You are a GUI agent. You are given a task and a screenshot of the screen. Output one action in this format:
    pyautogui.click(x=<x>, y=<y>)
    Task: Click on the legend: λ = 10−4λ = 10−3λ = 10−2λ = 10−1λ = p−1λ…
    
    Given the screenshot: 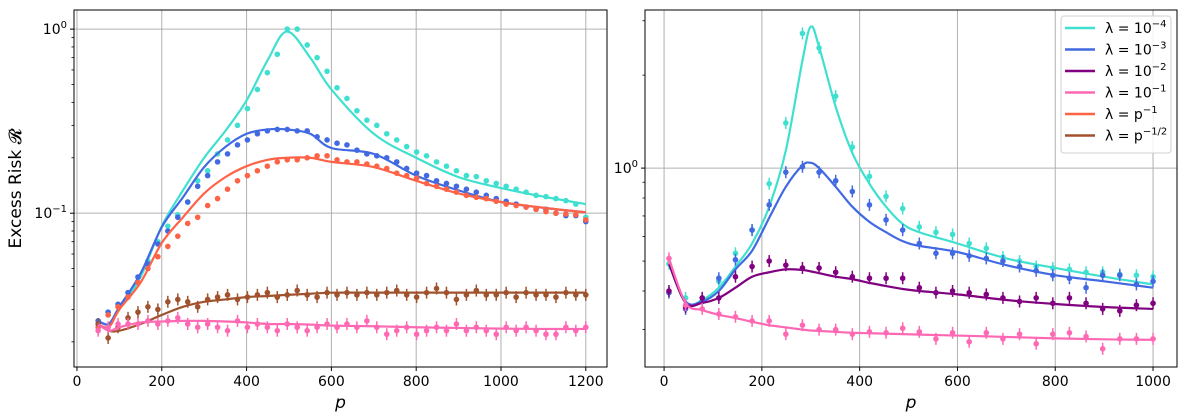 What is the action you would take?
    pyautogui.click(x=1116, y=84)
    